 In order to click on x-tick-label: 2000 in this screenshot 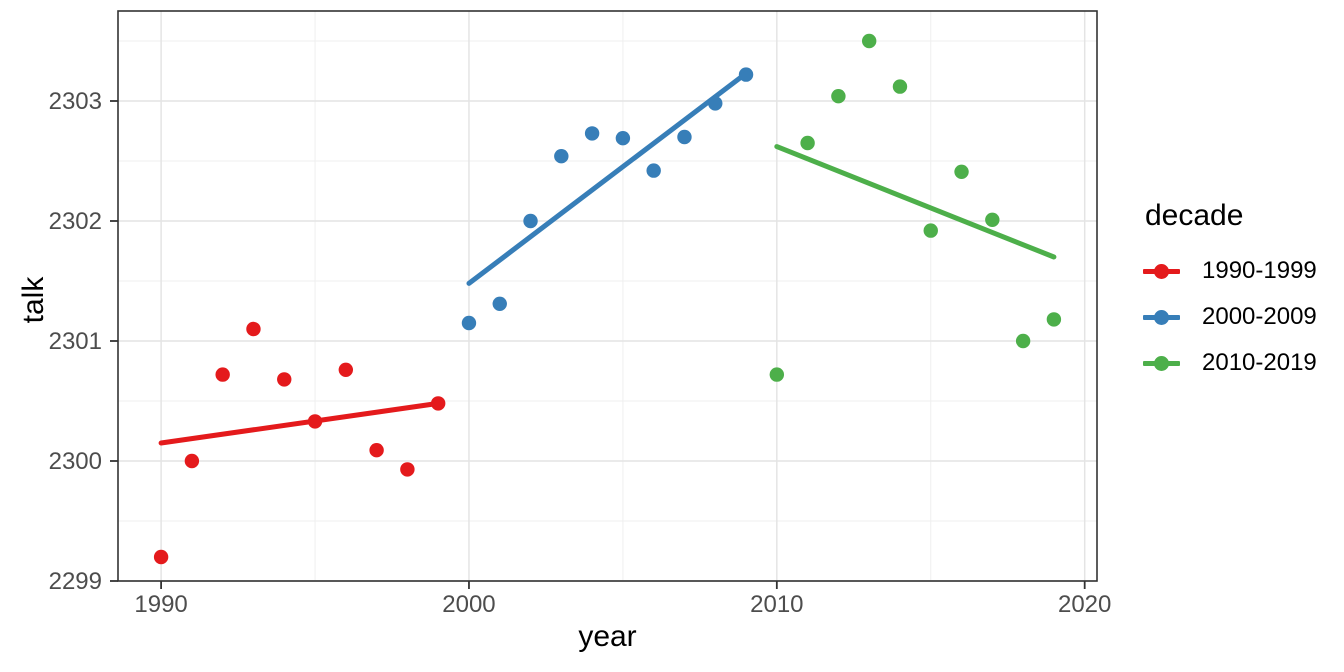, I will do `click(468, 604)`.